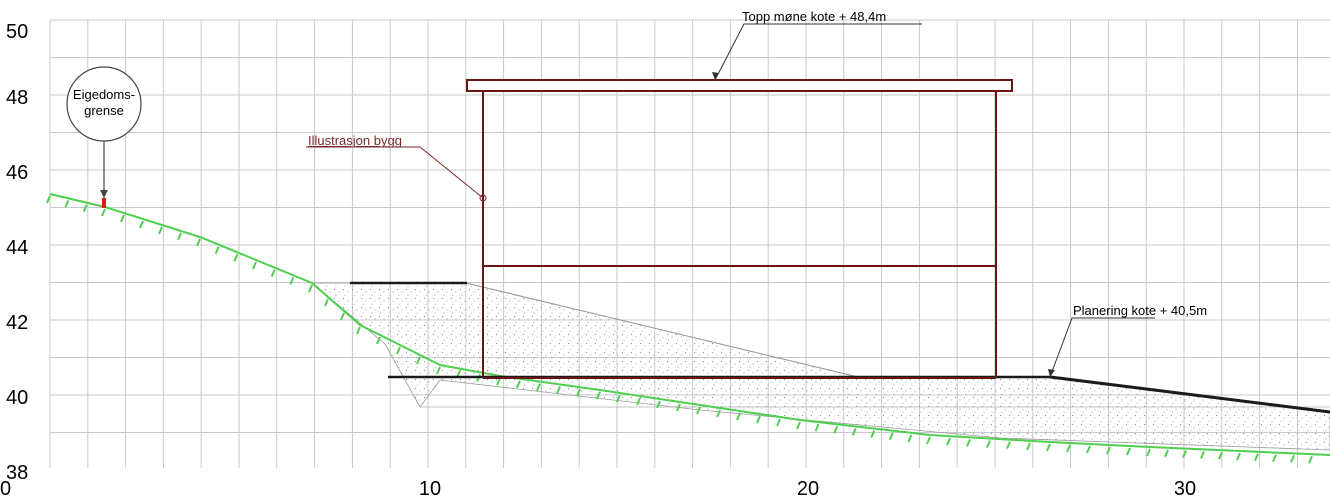  I want to click on y-tick-label: 44, so click(17, 248).